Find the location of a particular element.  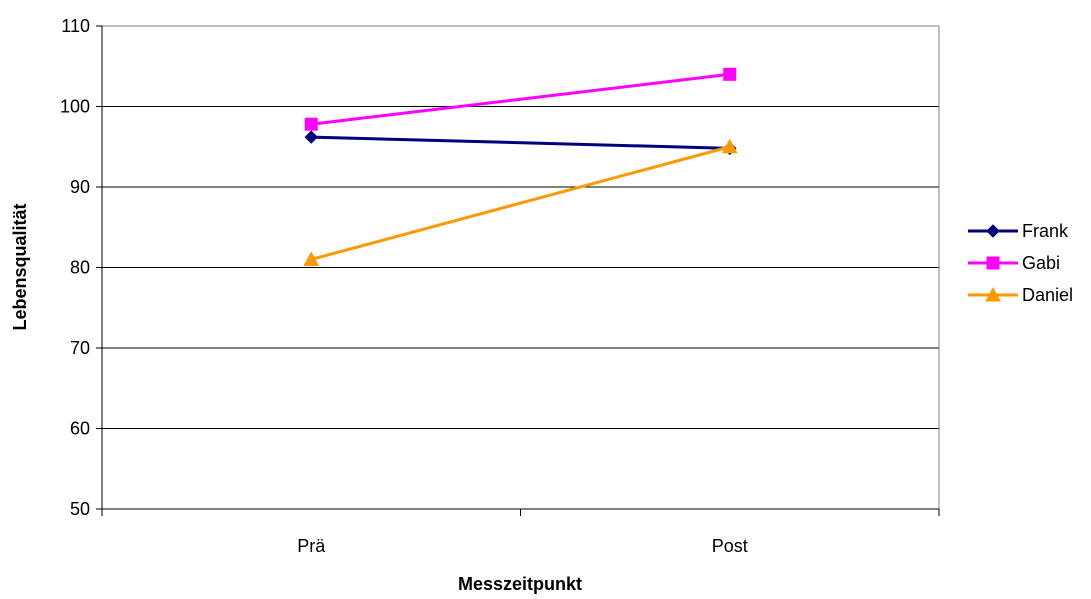

series-line-frank is located at coordinates (520, 142).